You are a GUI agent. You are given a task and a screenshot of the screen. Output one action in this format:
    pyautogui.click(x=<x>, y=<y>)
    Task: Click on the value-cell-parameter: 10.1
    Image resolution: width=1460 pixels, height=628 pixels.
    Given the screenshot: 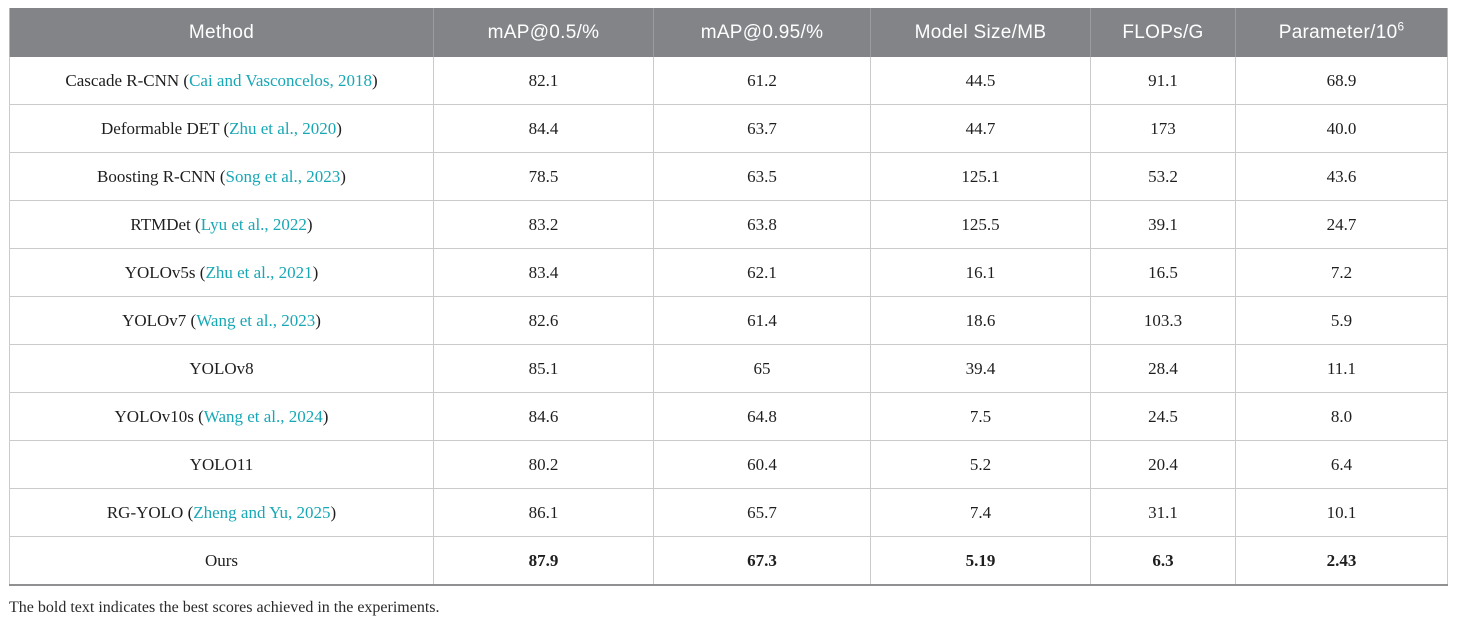 What is the action you would take?
    pyautogui.click(x=1341, y=512)
    